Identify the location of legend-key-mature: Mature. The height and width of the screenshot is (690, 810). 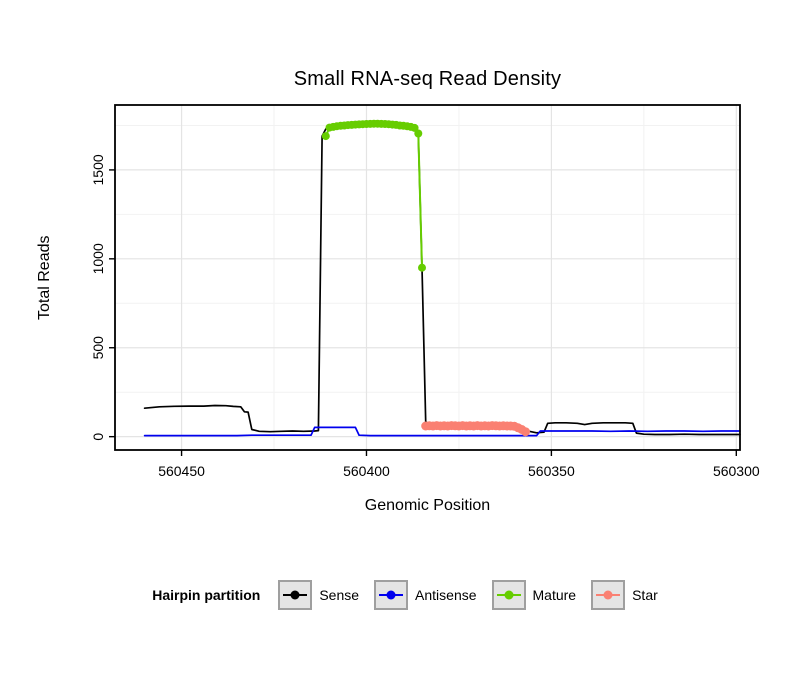
(534, 595).